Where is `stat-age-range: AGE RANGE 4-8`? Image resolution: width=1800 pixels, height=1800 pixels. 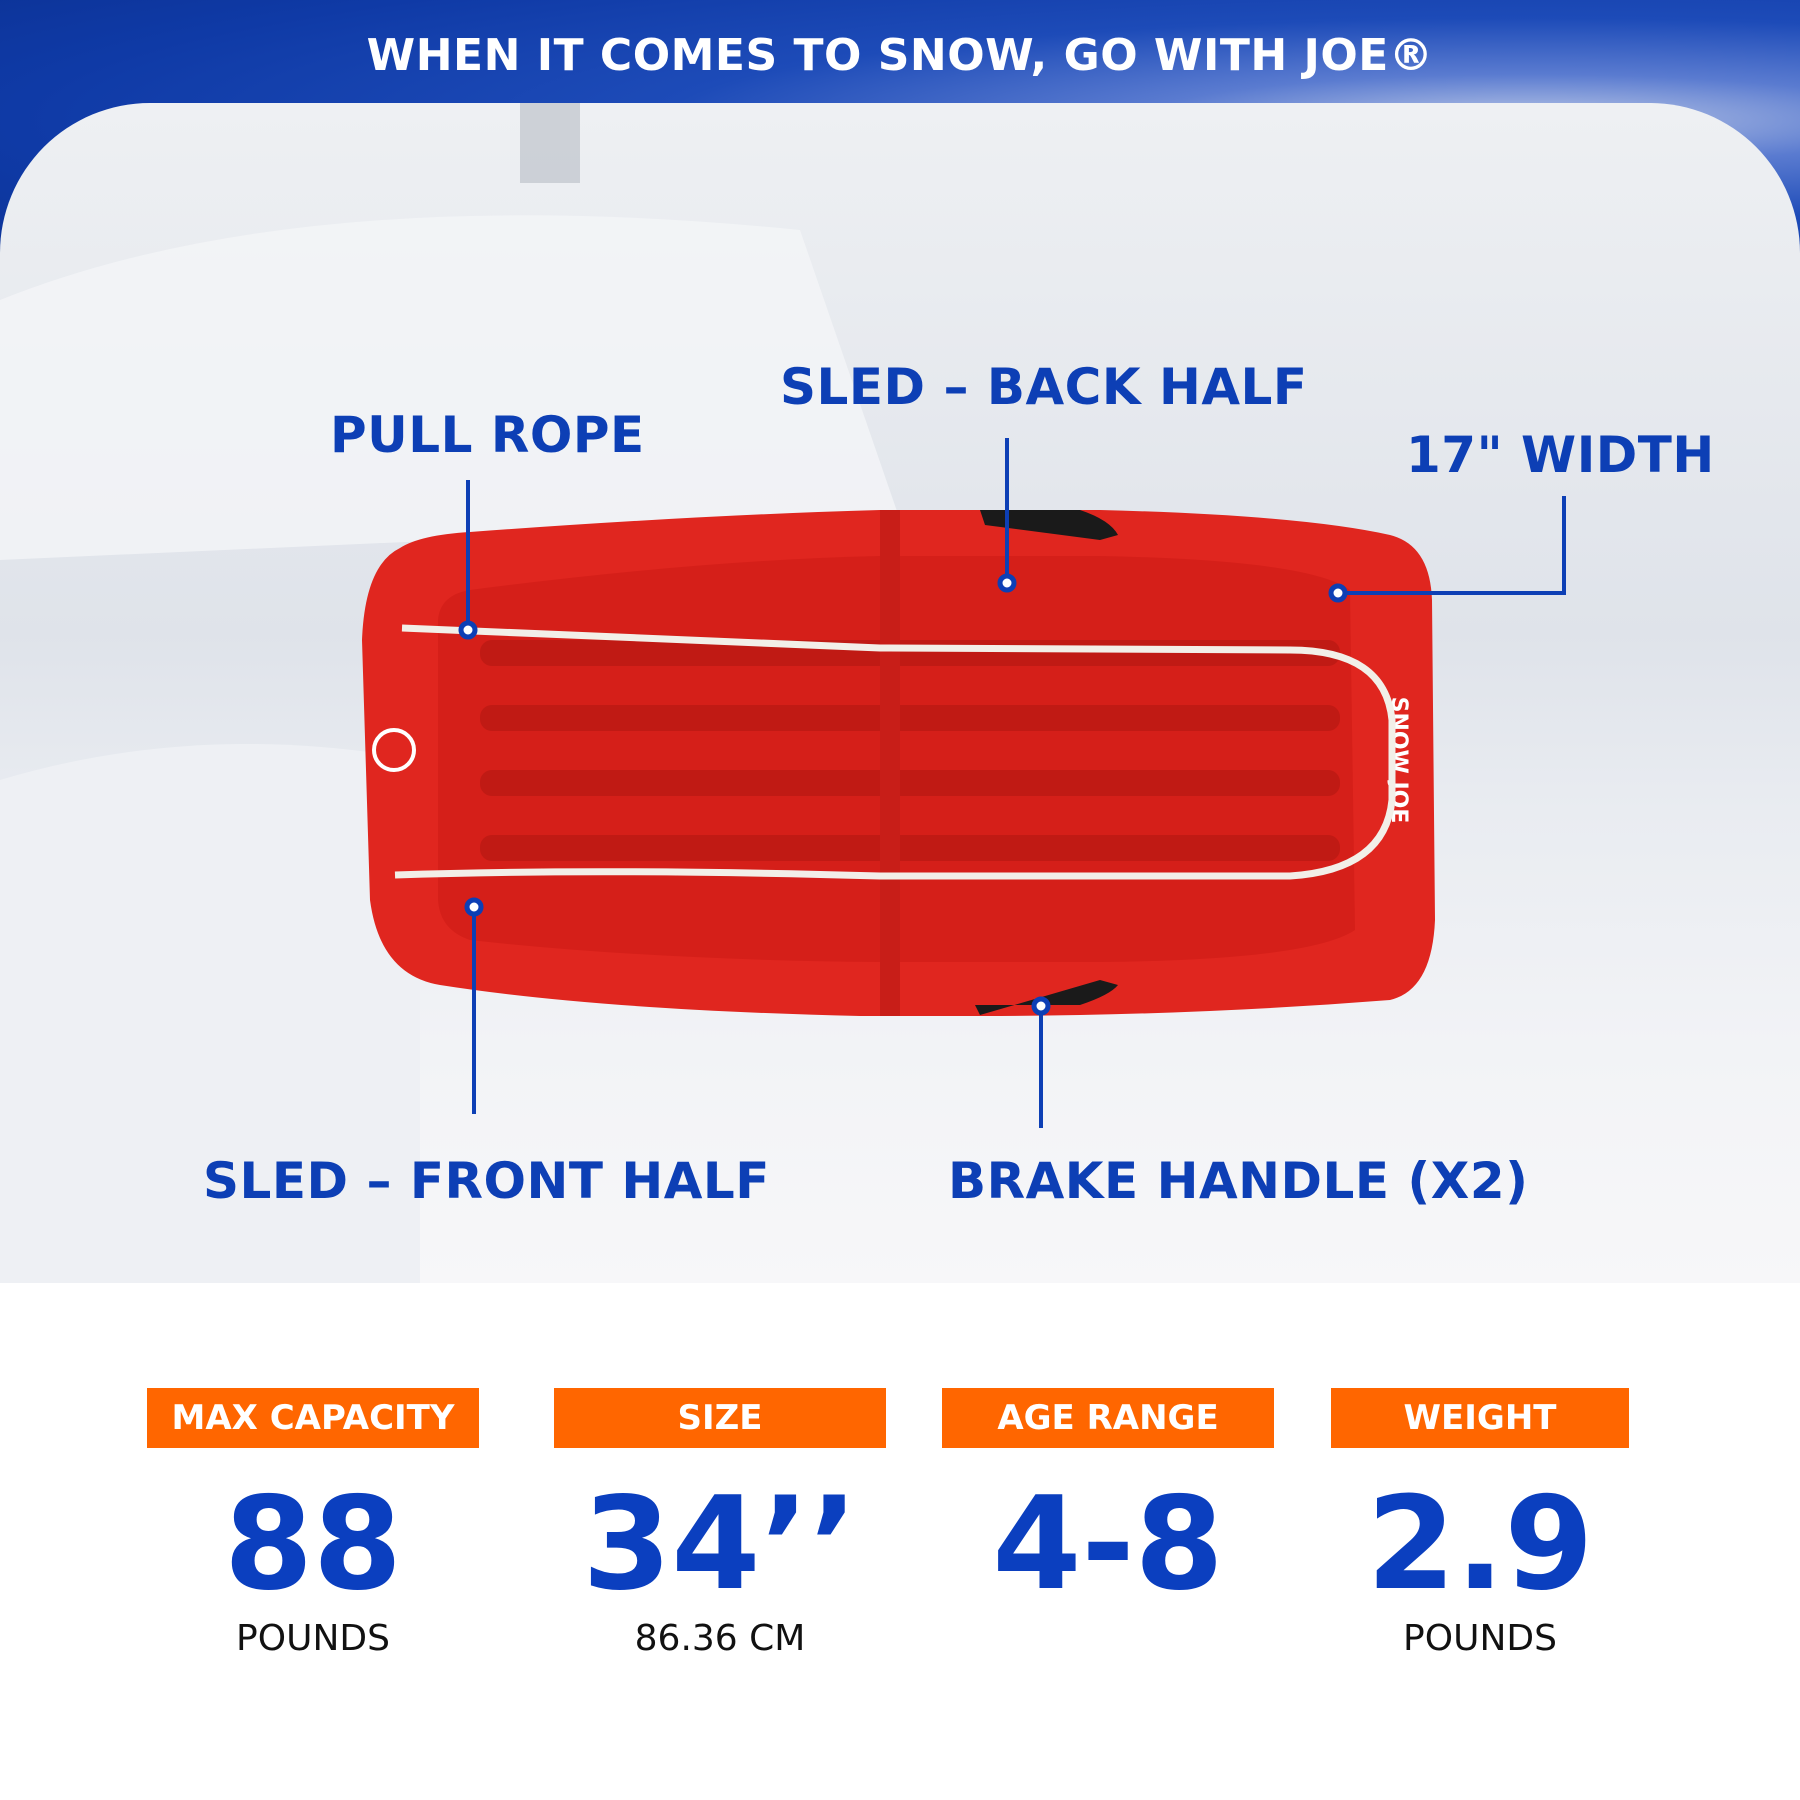
stat-age-range: AGE RANGE 4-8 is located at coordinates (1108, 1503).